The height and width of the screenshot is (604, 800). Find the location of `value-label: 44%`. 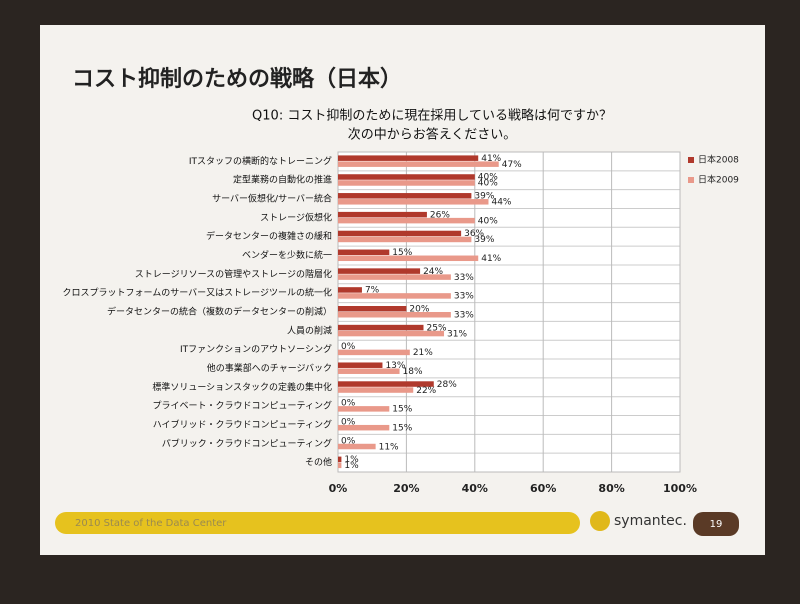

value-label: 44% is located at coordinates (501, 203).